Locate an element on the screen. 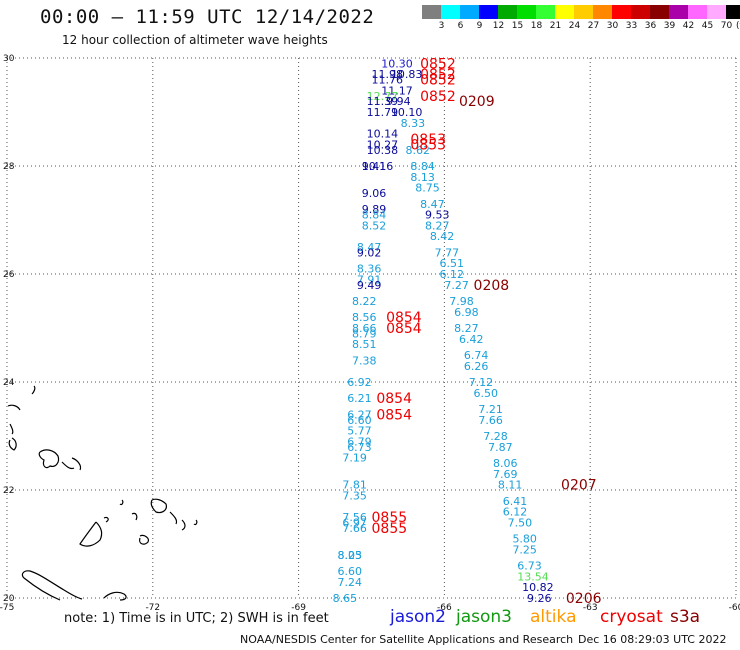  wave-height-label: 10.16 is located at coordinates (378, 166).